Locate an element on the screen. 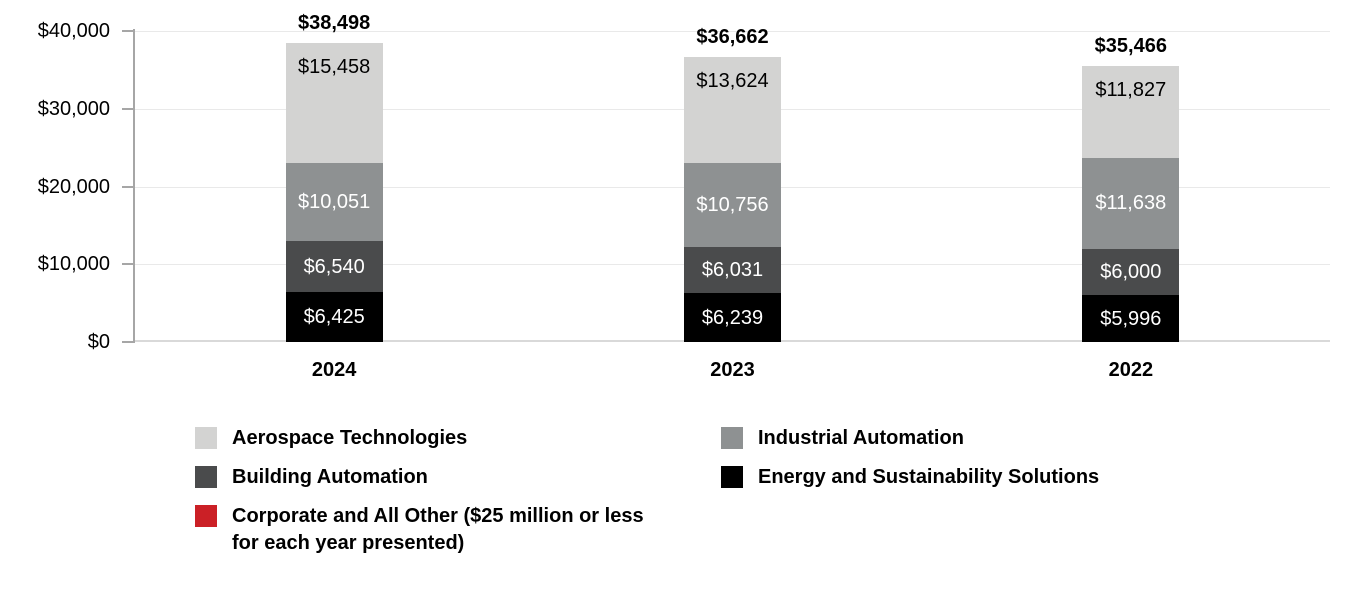  segment-value-label: $6,000 is located at coordinates (1131, 272).